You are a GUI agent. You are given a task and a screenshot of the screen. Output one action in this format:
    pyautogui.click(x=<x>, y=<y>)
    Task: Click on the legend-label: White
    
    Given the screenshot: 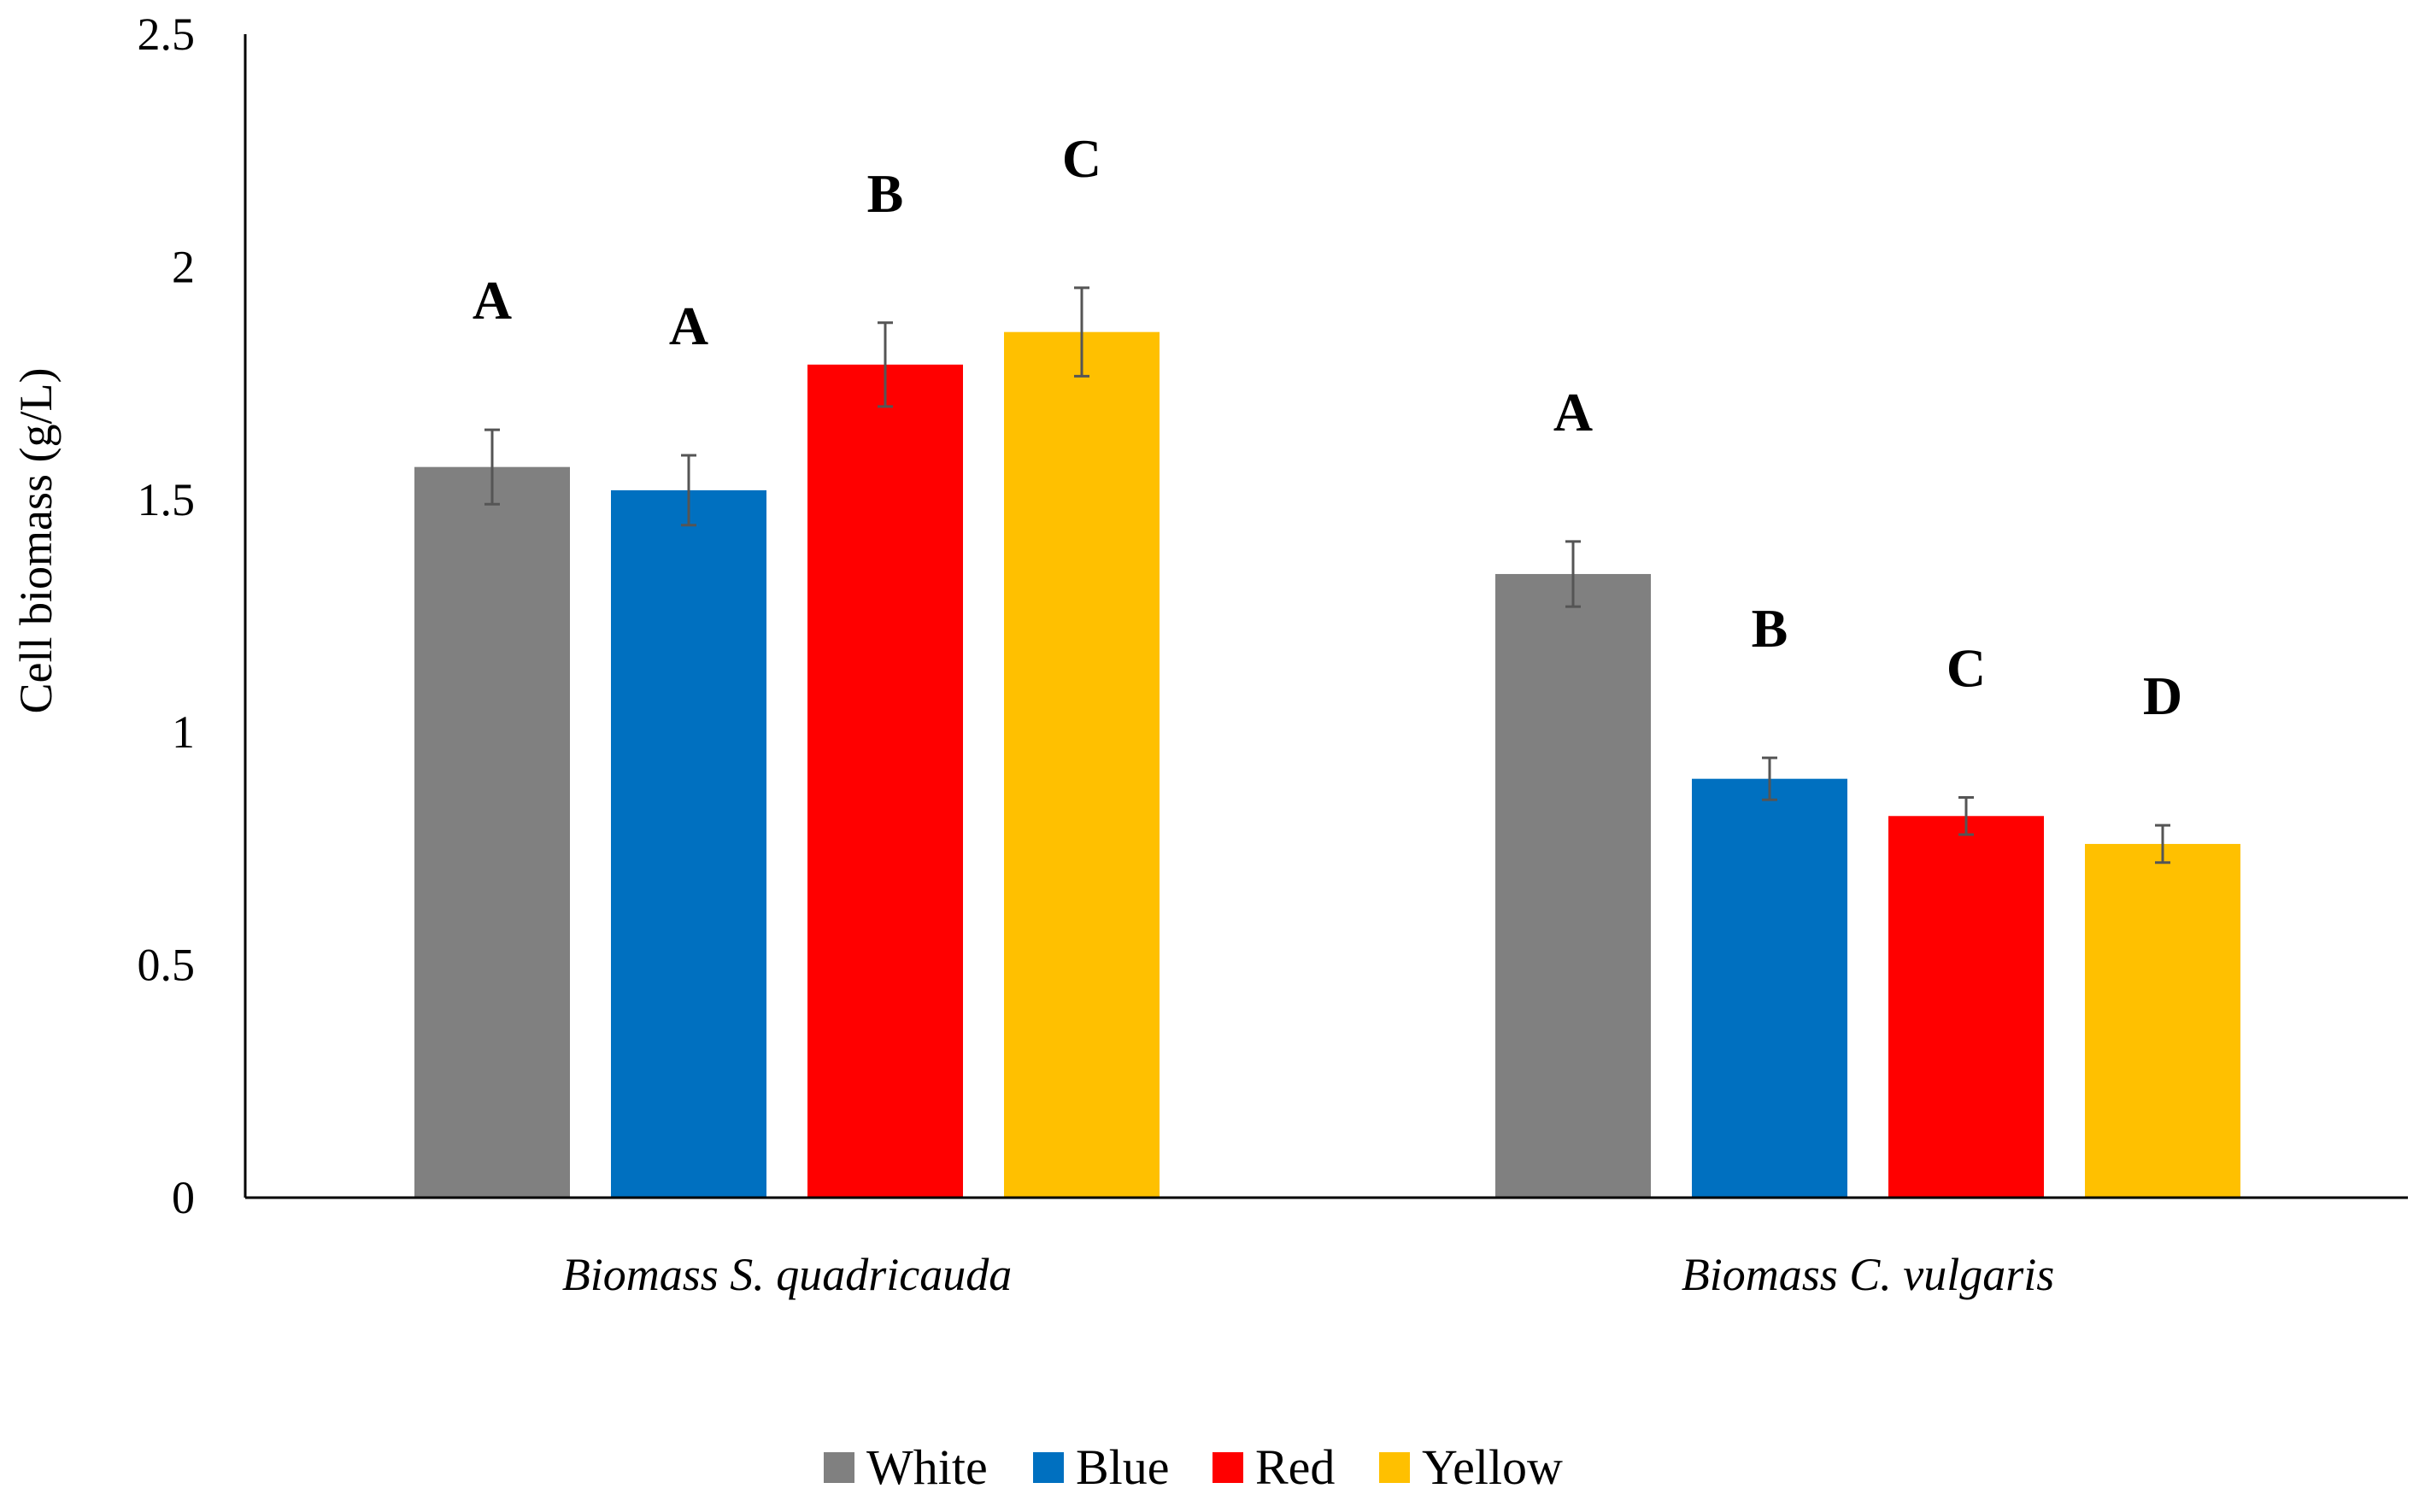 What is the action you would take?
    pyautogui.click(x=927, y=1467)
    